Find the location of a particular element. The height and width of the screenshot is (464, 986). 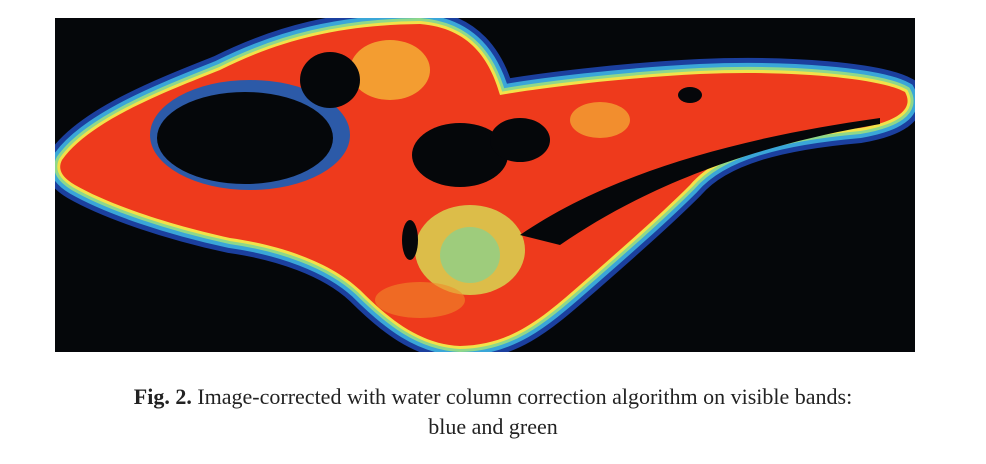

caption-line: blue and green is located at coordinates (493, 427).